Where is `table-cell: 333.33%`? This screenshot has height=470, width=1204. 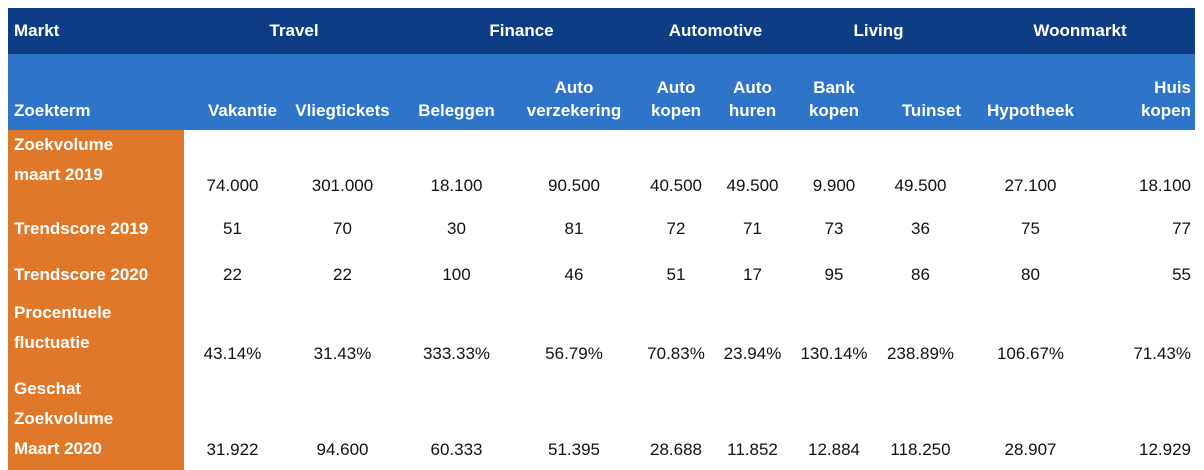
table-cell: 333.33% is located at coordinates (456, 353).